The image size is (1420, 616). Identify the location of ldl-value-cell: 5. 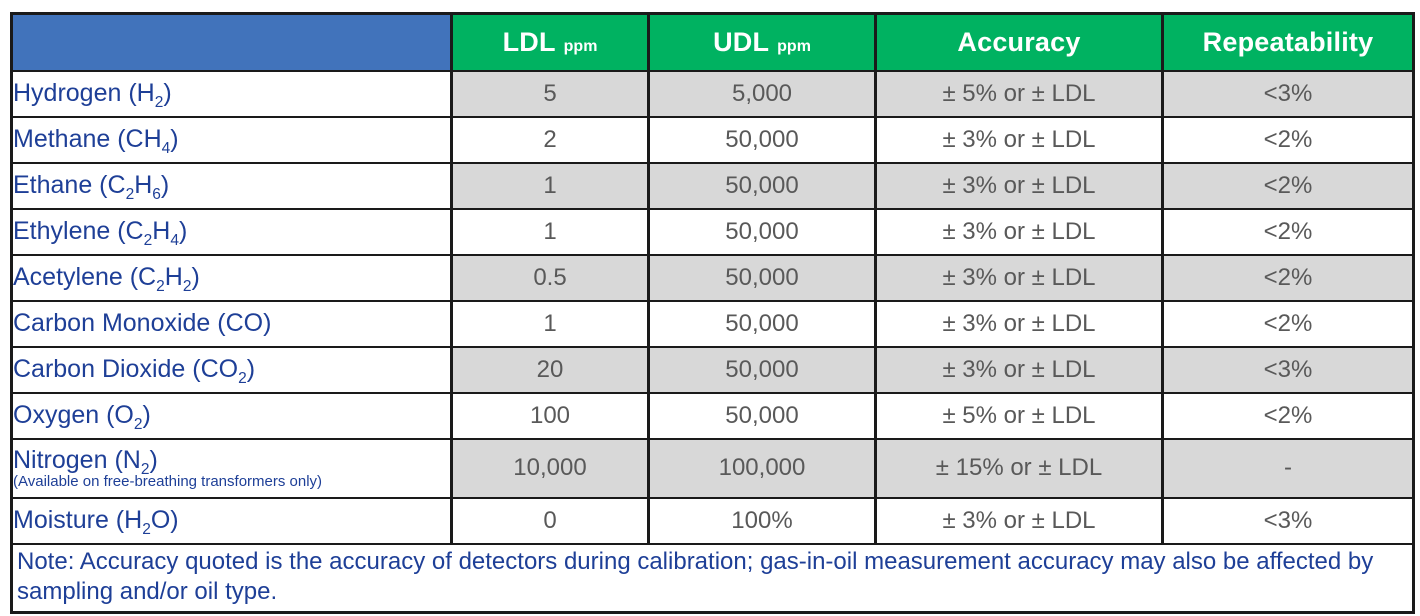
(550, 93).